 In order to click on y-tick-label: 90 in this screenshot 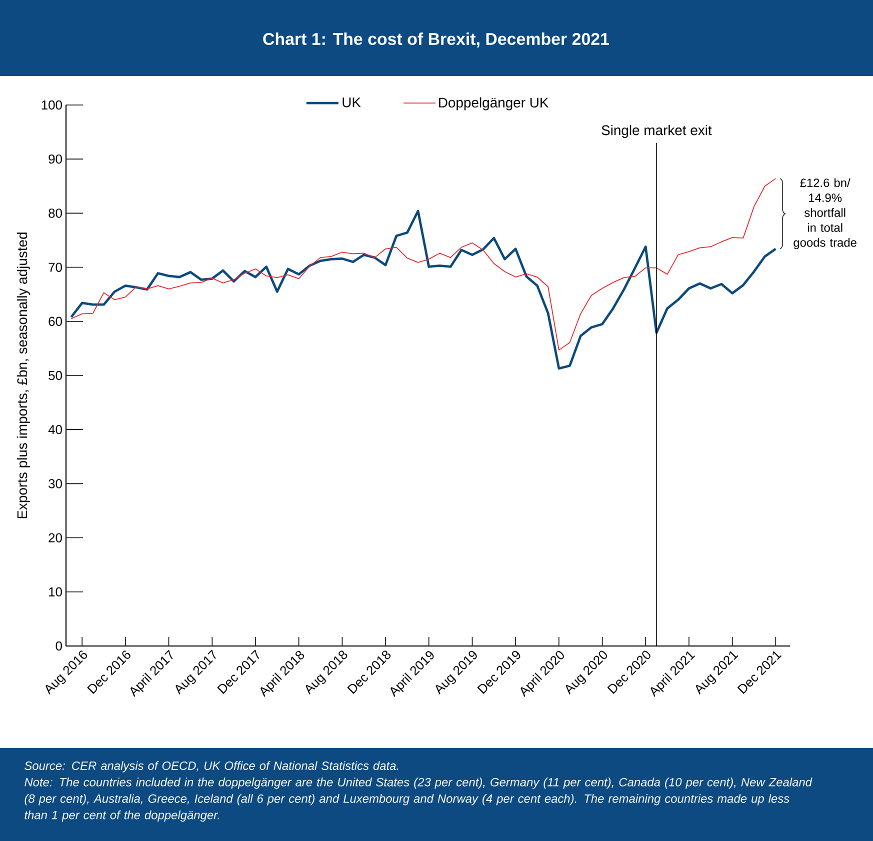, I will do `click(55, 159)`.